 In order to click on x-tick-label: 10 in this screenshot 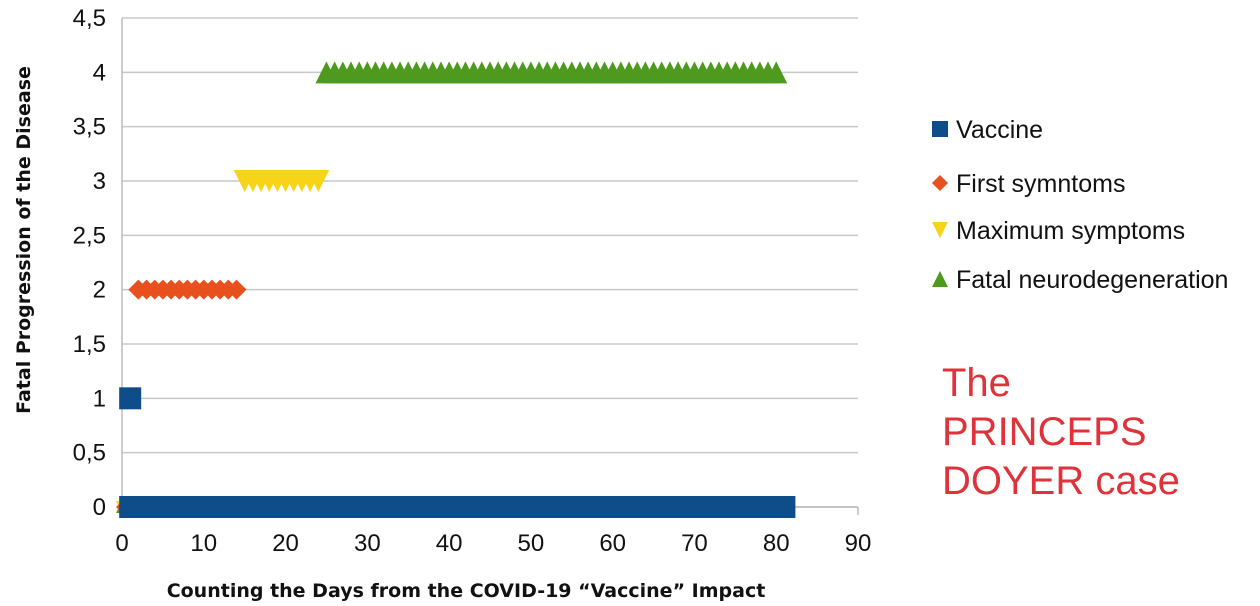, I will do `click(203, 543)`.